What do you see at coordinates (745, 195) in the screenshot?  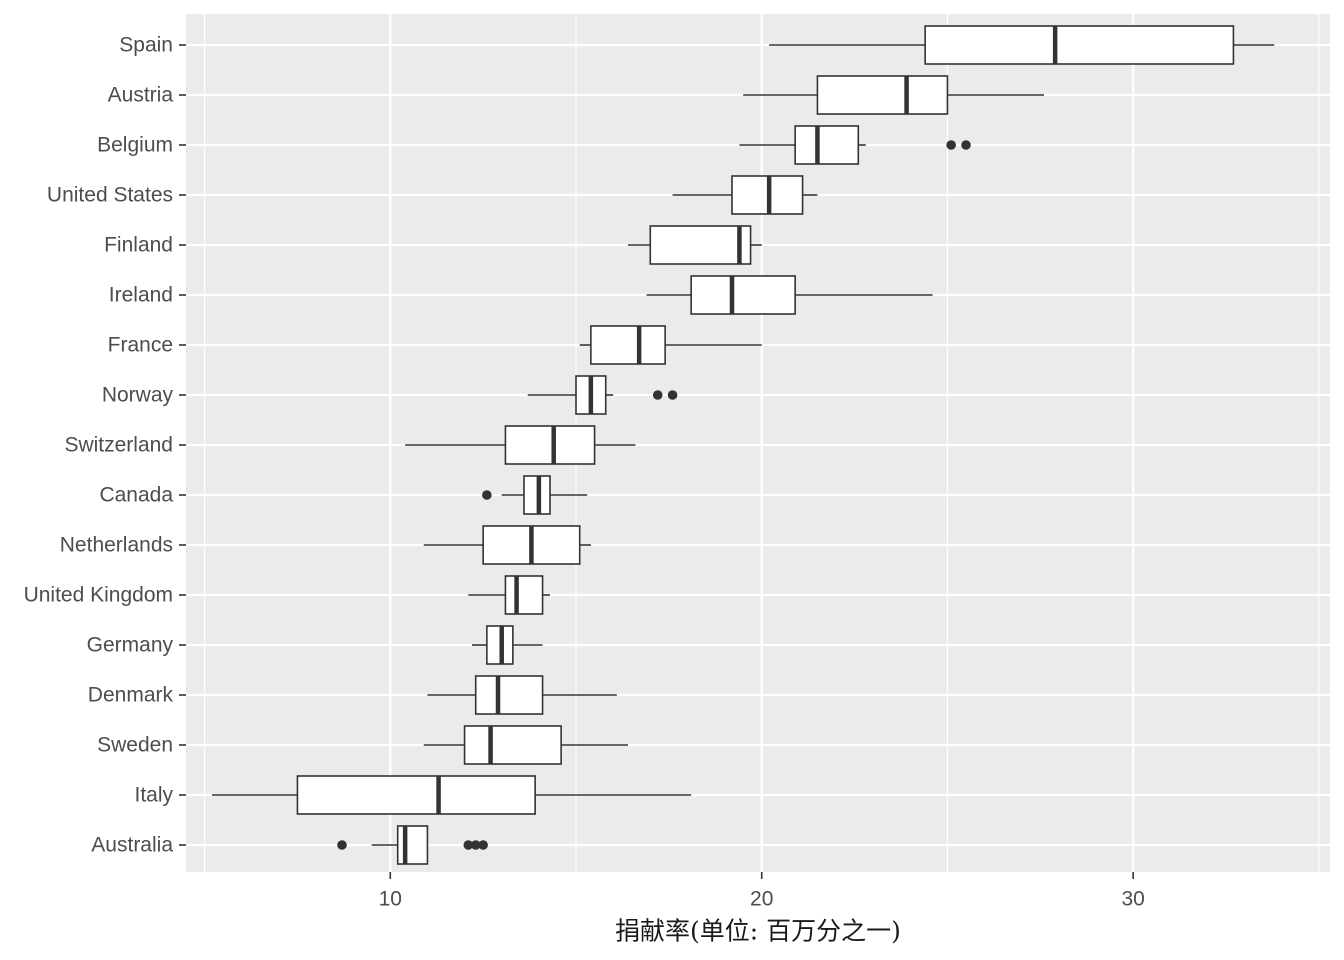 I see `box-united-states` at bounding box center [745, 195].